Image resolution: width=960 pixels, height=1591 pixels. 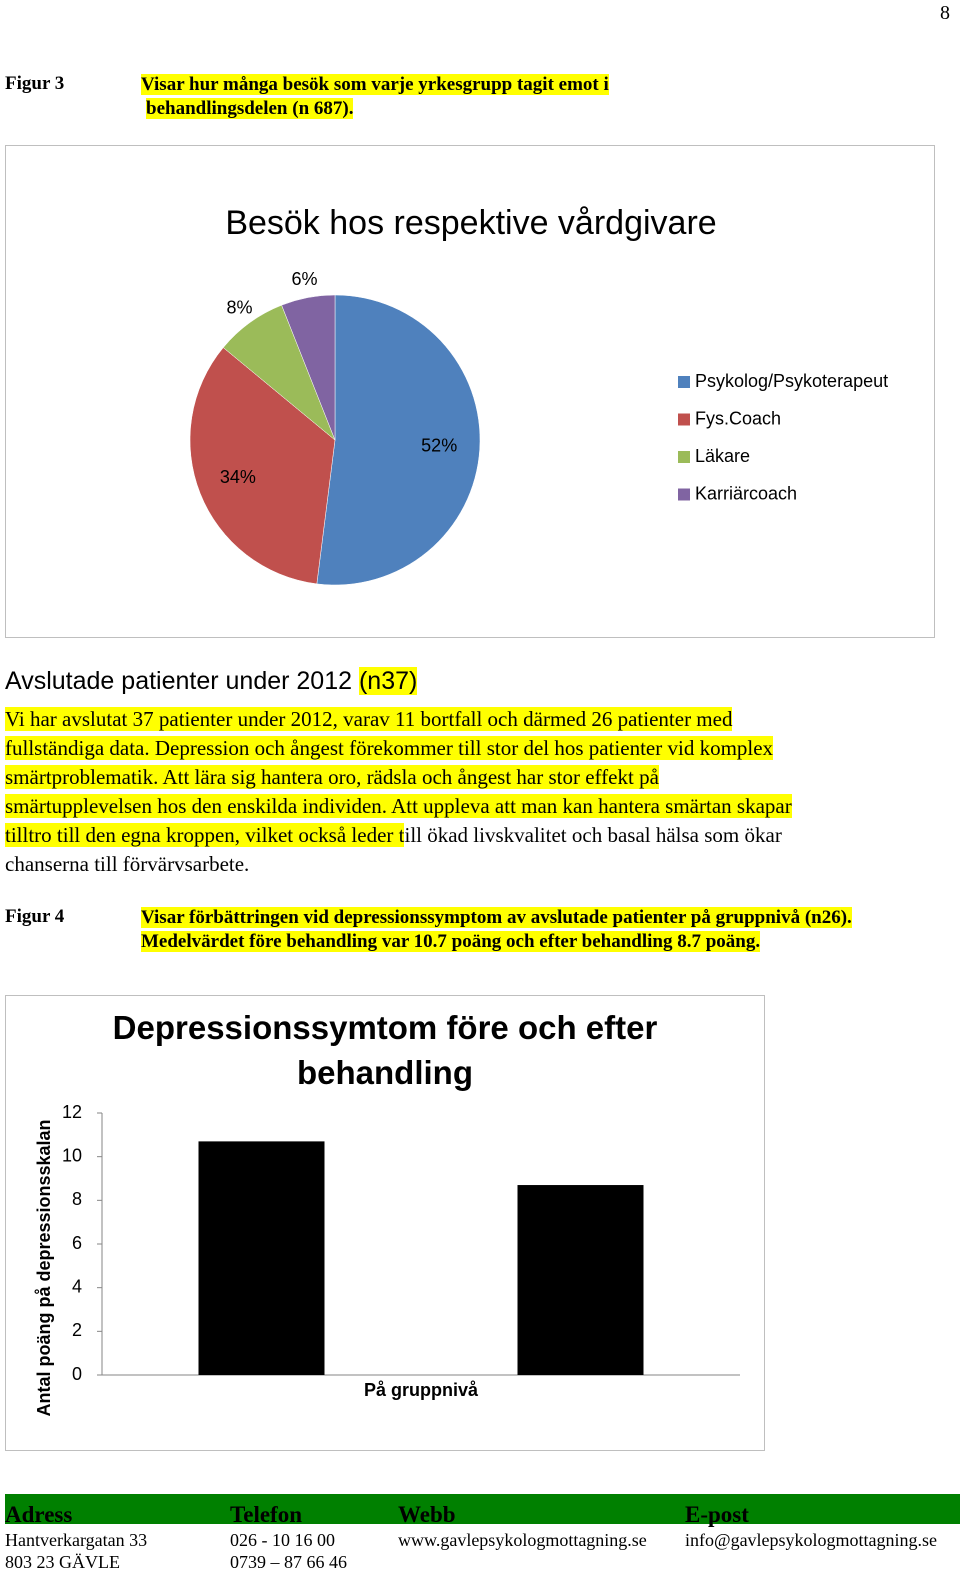 I want to click on footer-text: Hantverkargatan 33, so click(x=76, y=1540).